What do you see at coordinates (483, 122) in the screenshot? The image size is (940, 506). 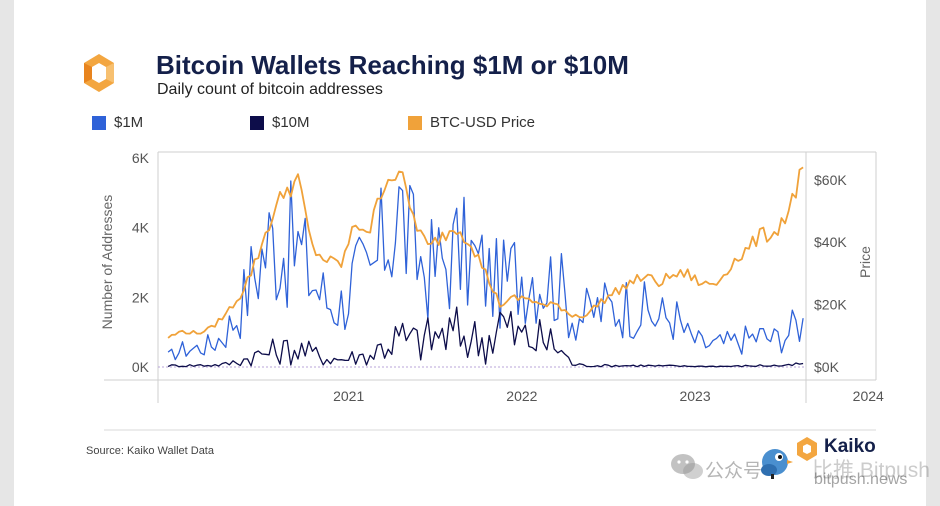 I see `legend-label-btc-price: BTC-USD Price` at bounding box center [483, 122].